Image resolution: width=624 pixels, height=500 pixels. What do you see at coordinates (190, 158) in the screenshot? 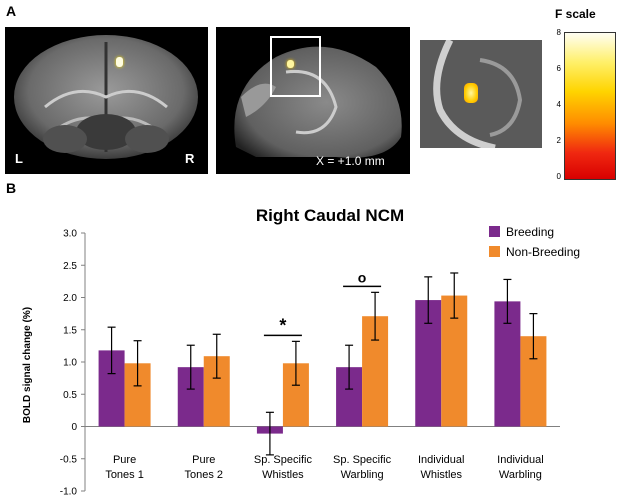
I see `right-hemisphere-label: R` at bounding box center [190, 158].